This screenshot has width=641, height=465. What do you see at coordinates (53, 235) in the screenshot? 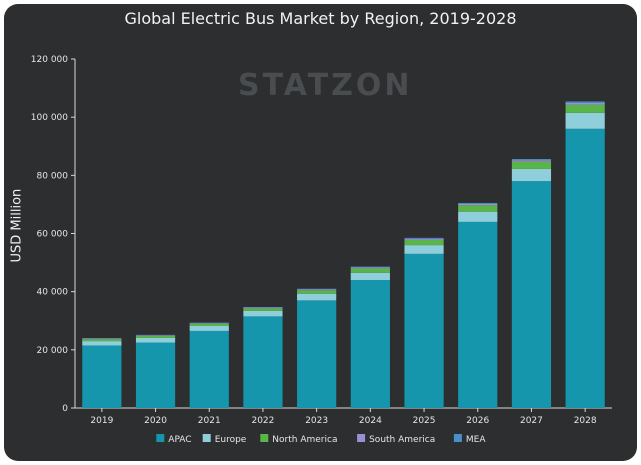
I see `y-tick-label: 60 000` at bounding box center [53, 235].